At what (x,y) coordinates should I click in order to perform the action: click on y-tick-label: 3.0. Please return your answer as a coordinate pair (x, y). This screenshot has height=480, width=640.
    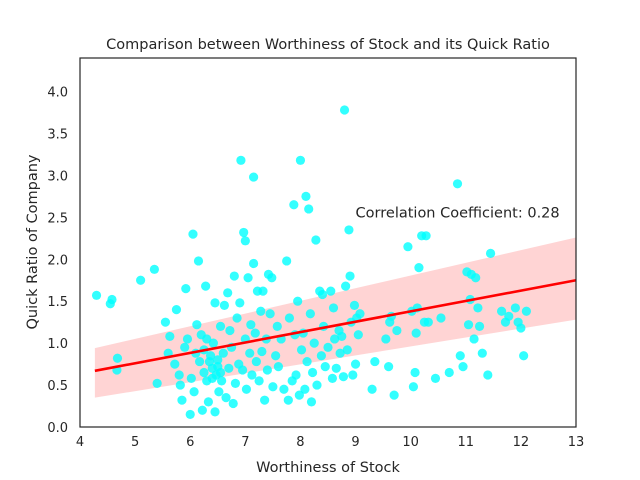
    Looking at the image, I should click on (57, 176).